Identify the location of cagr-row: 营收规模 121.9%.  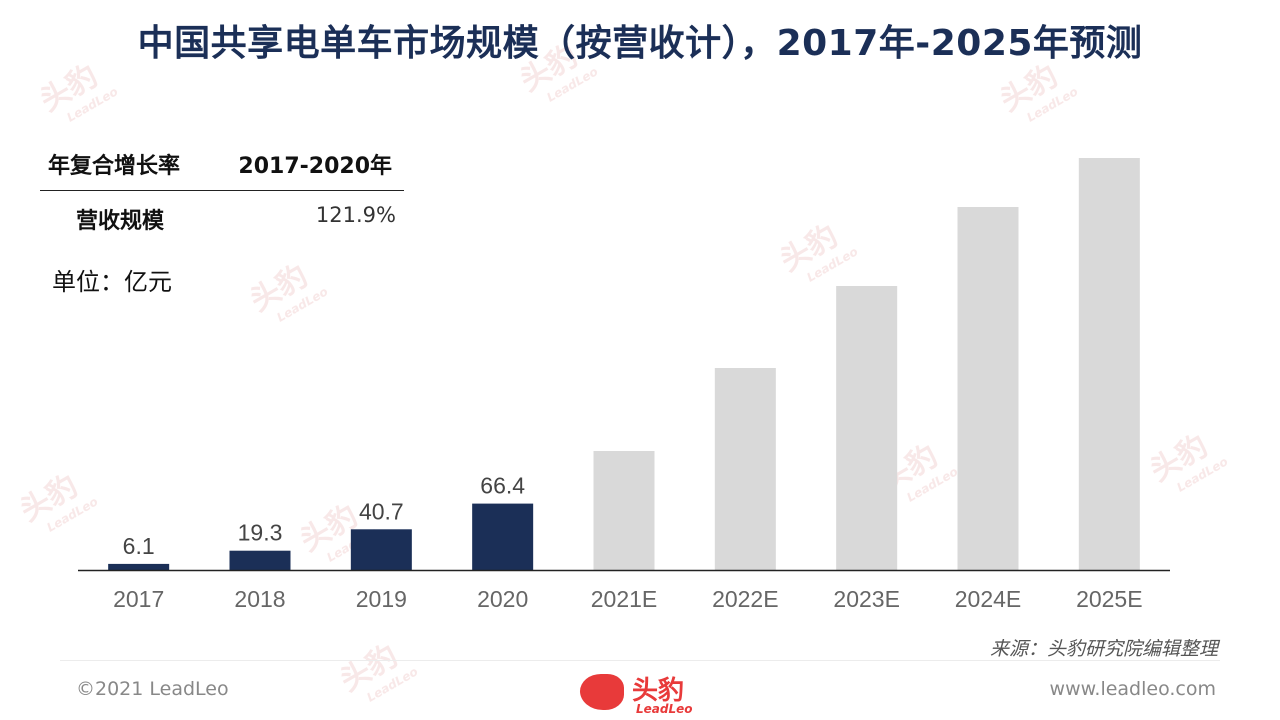
(222, 213).